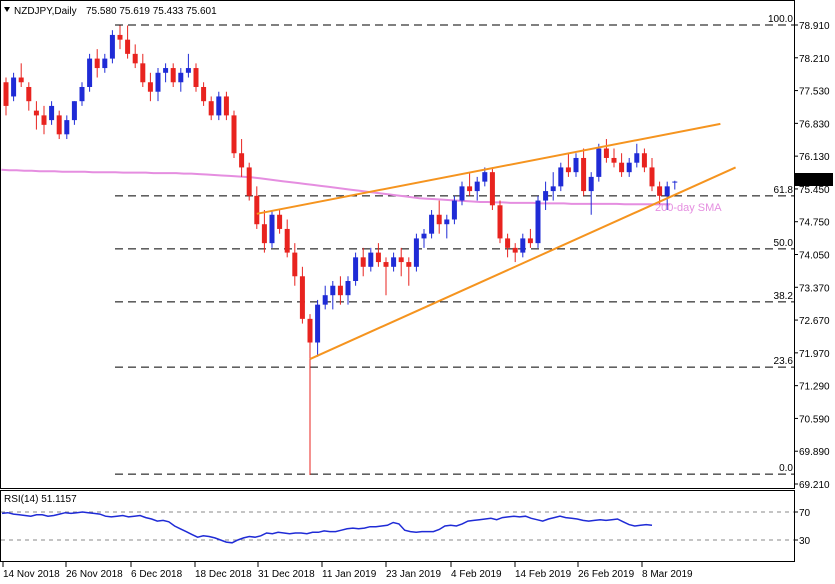  I want to click on fib-level-label: 50.0, so click(784, 243).